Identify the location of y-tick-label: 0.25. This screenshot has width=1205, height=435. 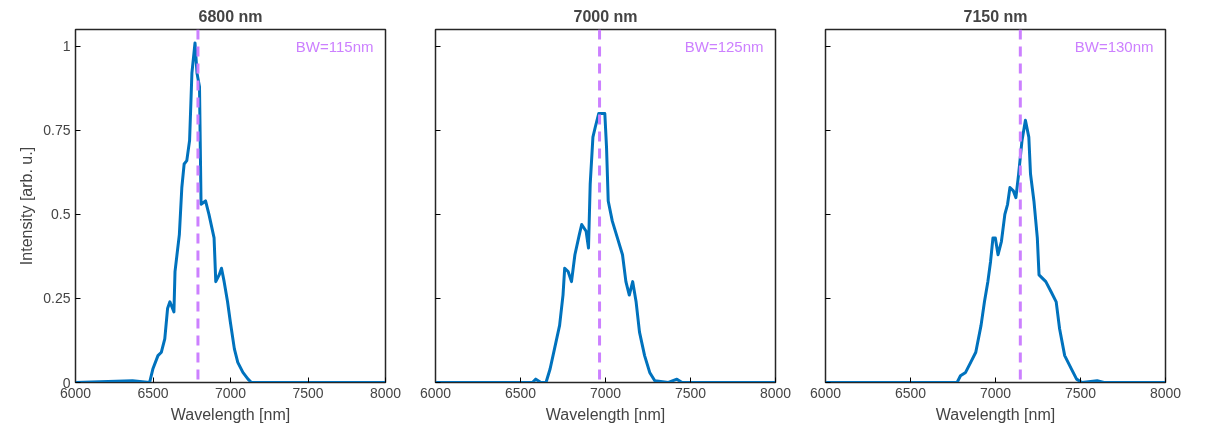
(57, 298).